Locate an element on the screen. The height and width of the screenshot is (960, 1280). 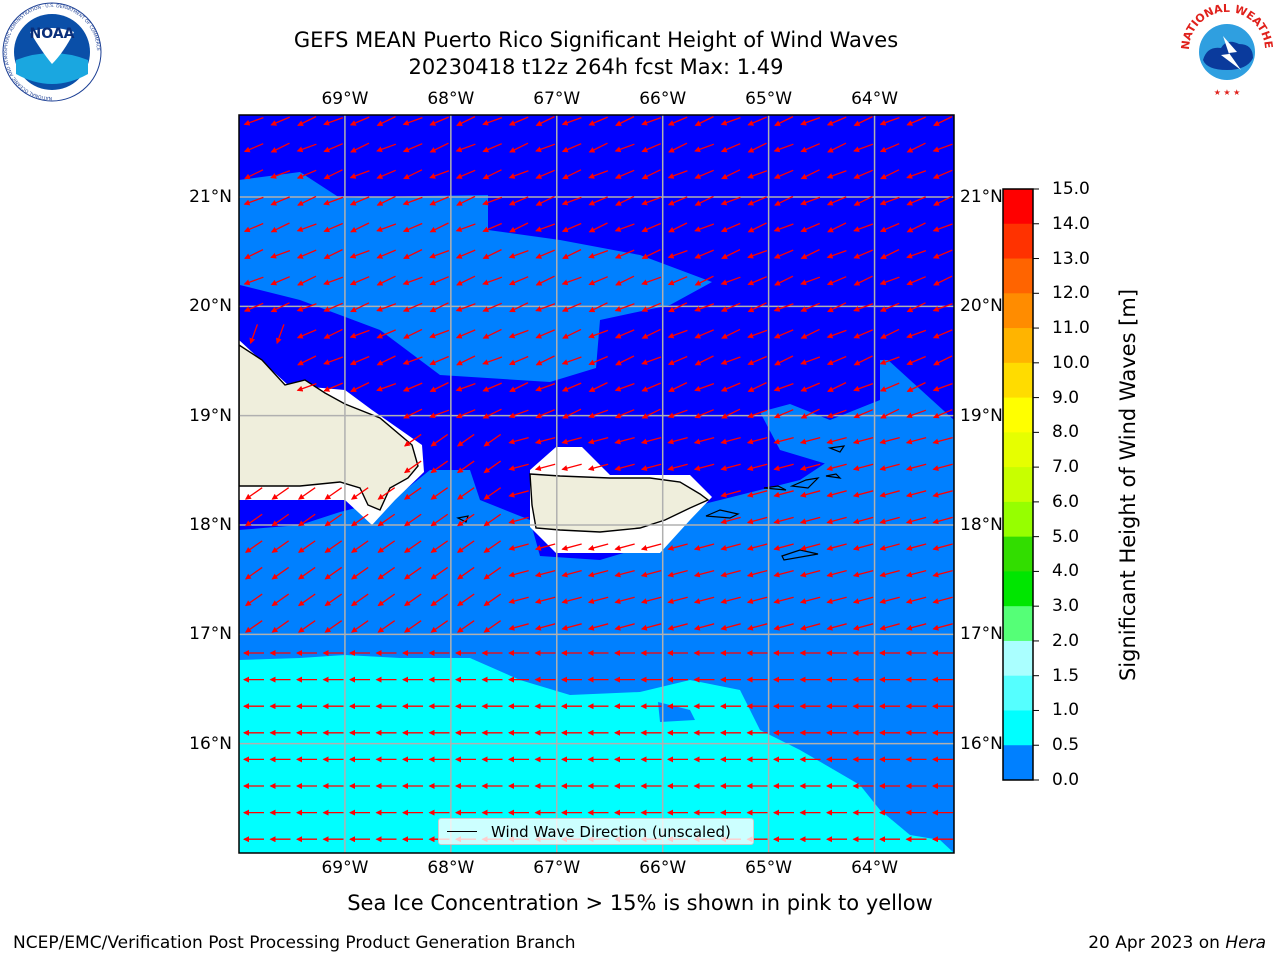
lon-label-bottom: 69°W is located at coordinates (345, 868).